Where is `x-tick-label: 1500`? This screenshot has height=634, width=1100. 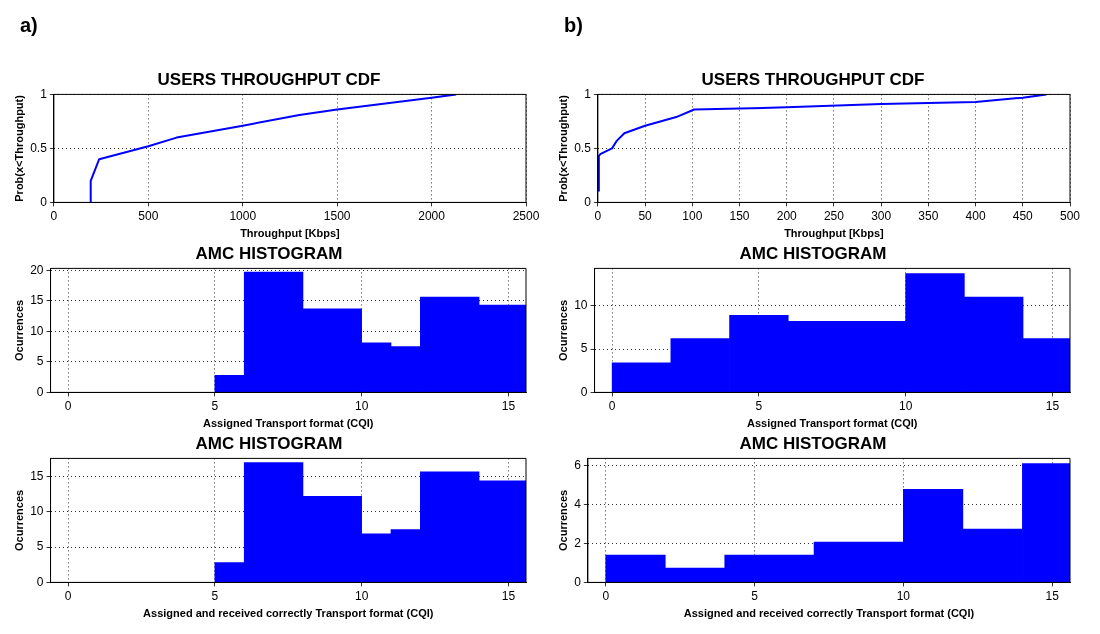 x-tick-label: 1500 is located at coordinates (337, 215).